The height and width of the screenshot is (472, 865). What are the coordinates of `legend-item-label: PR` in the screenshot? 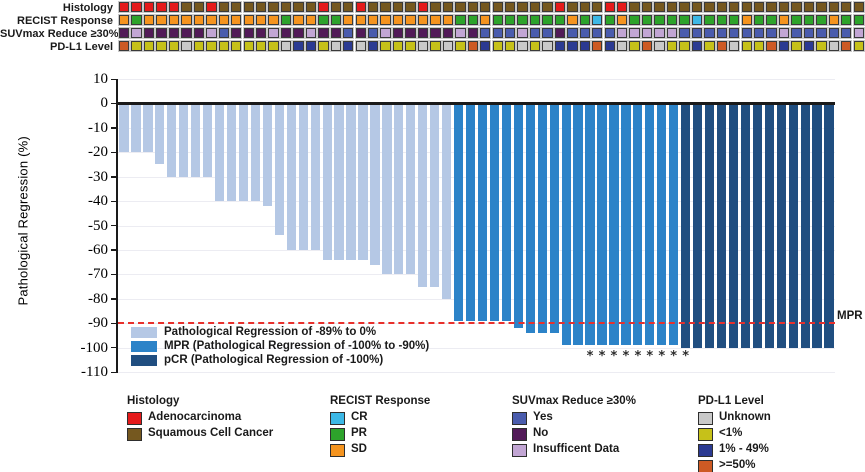 It's located at (359, 433).